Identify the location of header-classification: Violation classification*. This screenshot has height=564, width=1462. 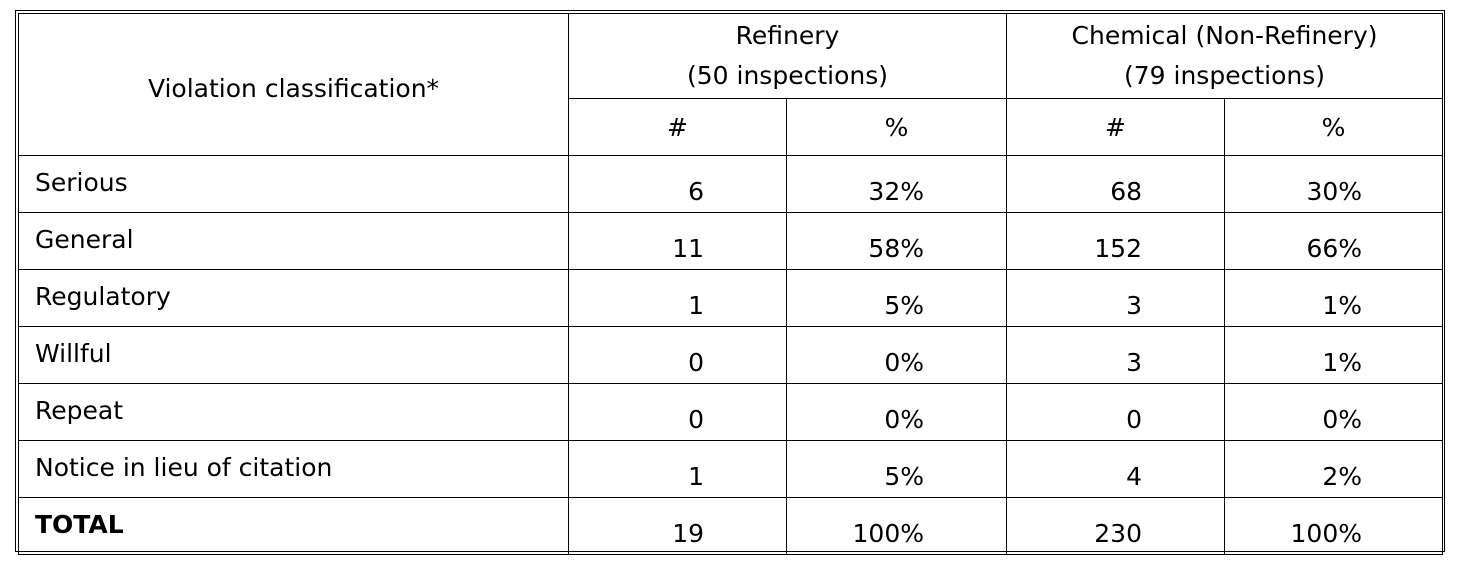
(293, 84).